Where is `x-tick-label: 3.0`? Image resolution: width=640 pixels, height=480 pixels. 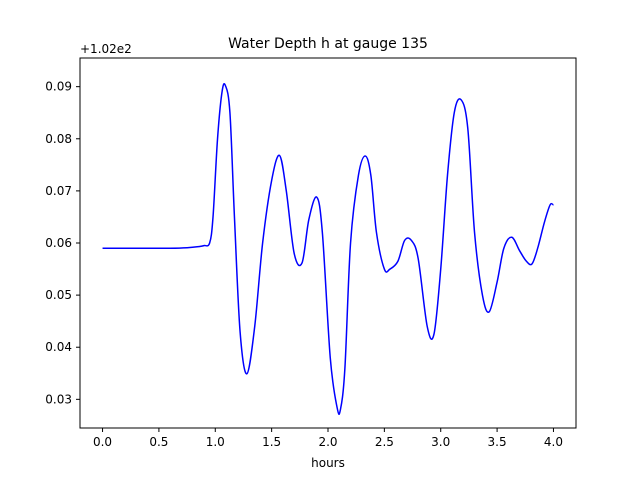 x-tick-label: 3.0 is located at coordinates (440, 442).